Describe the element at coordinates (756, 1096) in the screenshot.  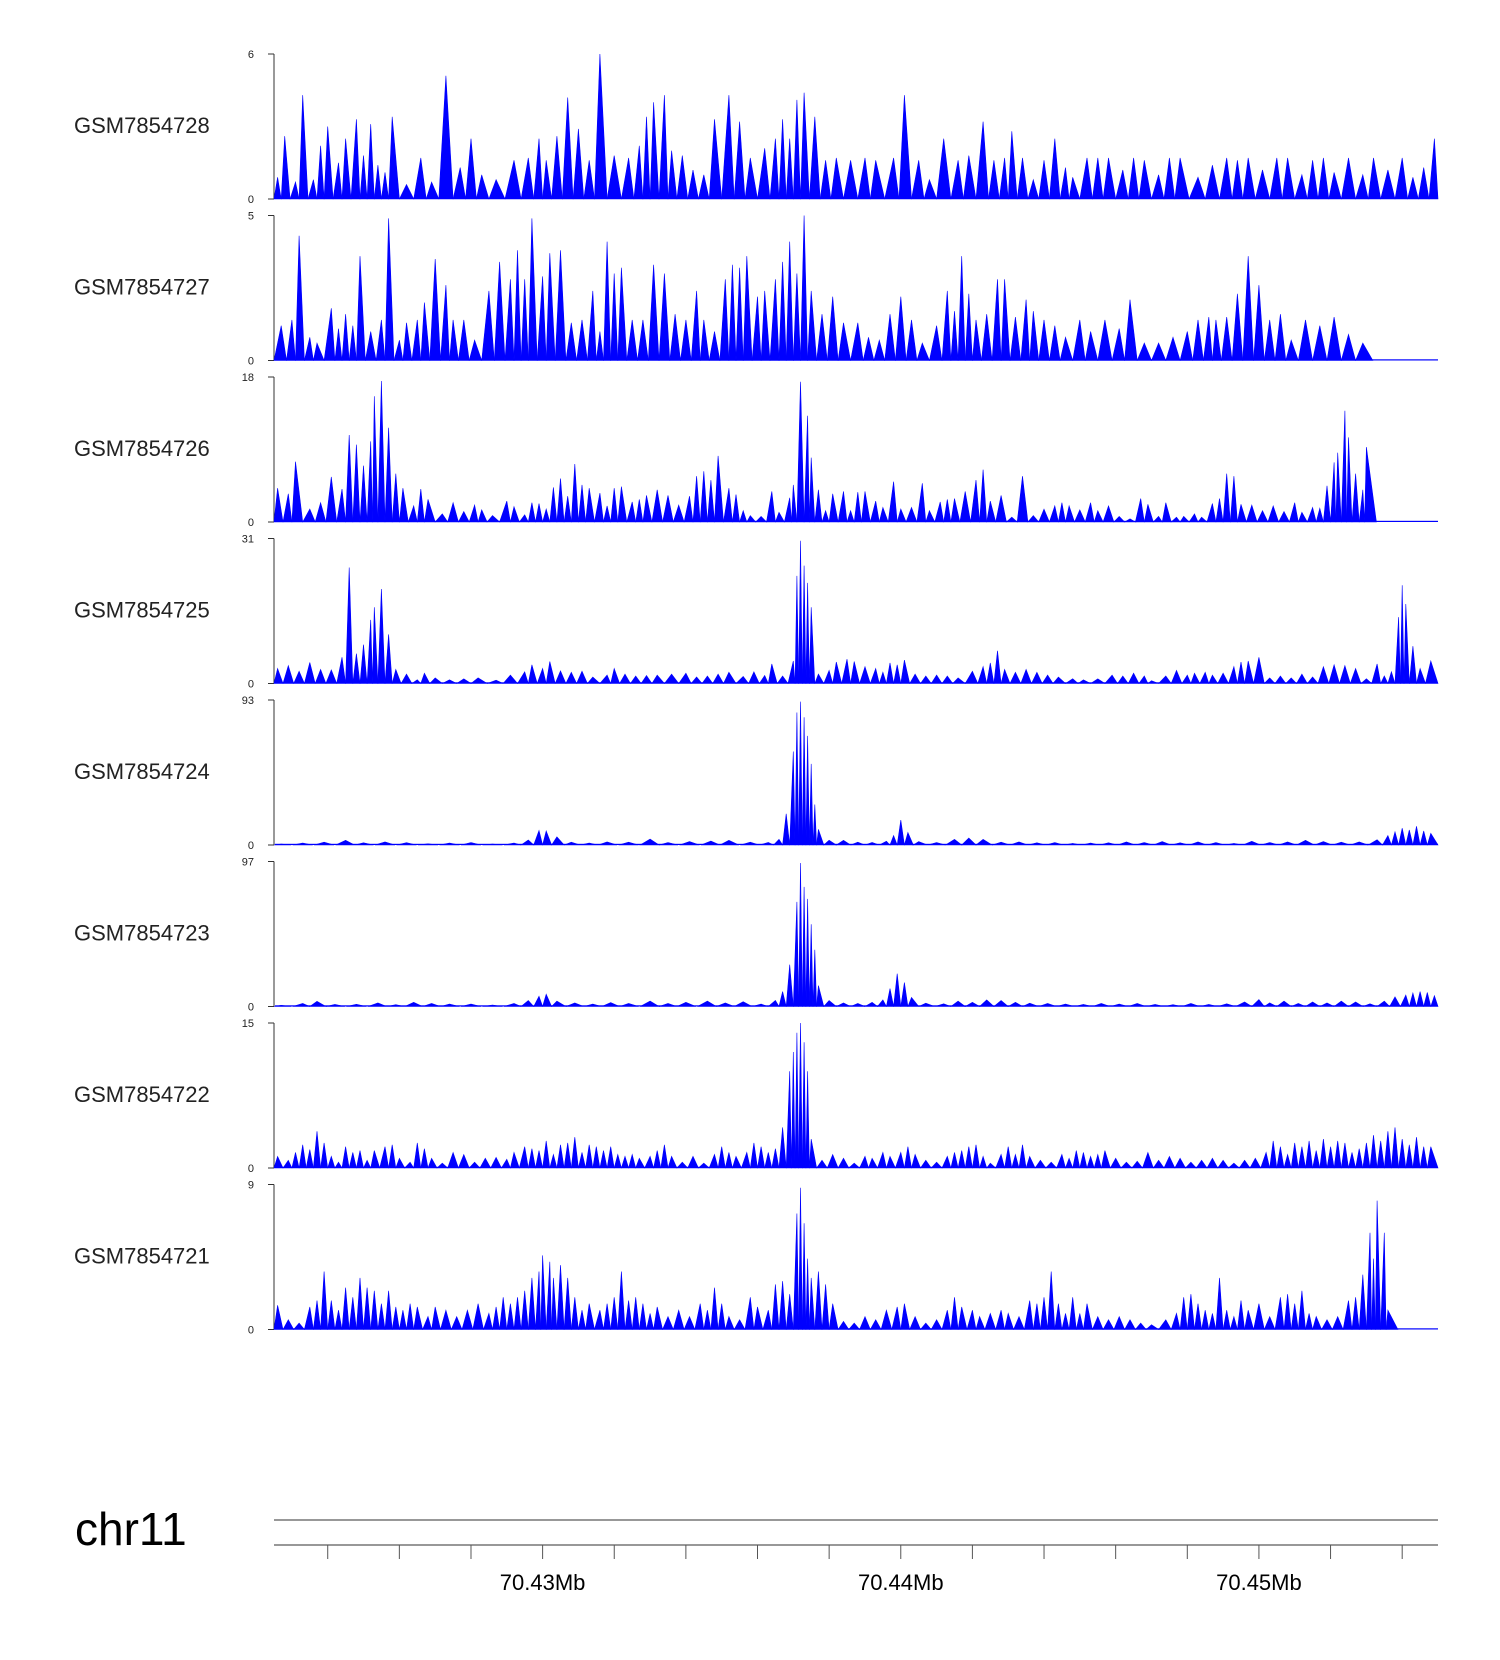
I see `track-GSM7854722: GSM7854722 15 0` at that location.